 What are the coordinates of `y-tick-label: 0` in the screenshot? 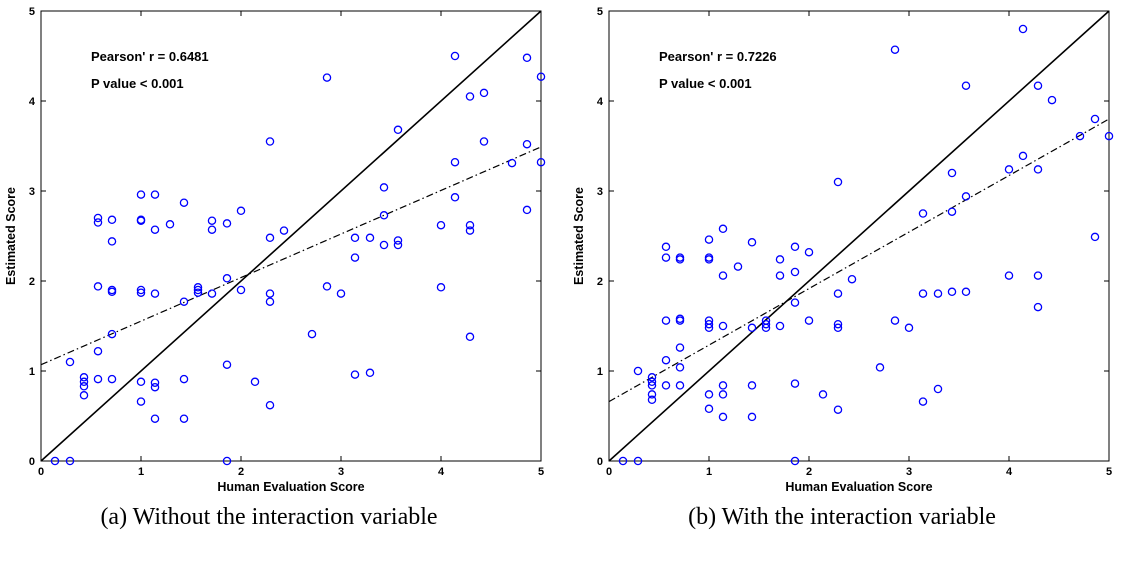 It's located at (600, 462).